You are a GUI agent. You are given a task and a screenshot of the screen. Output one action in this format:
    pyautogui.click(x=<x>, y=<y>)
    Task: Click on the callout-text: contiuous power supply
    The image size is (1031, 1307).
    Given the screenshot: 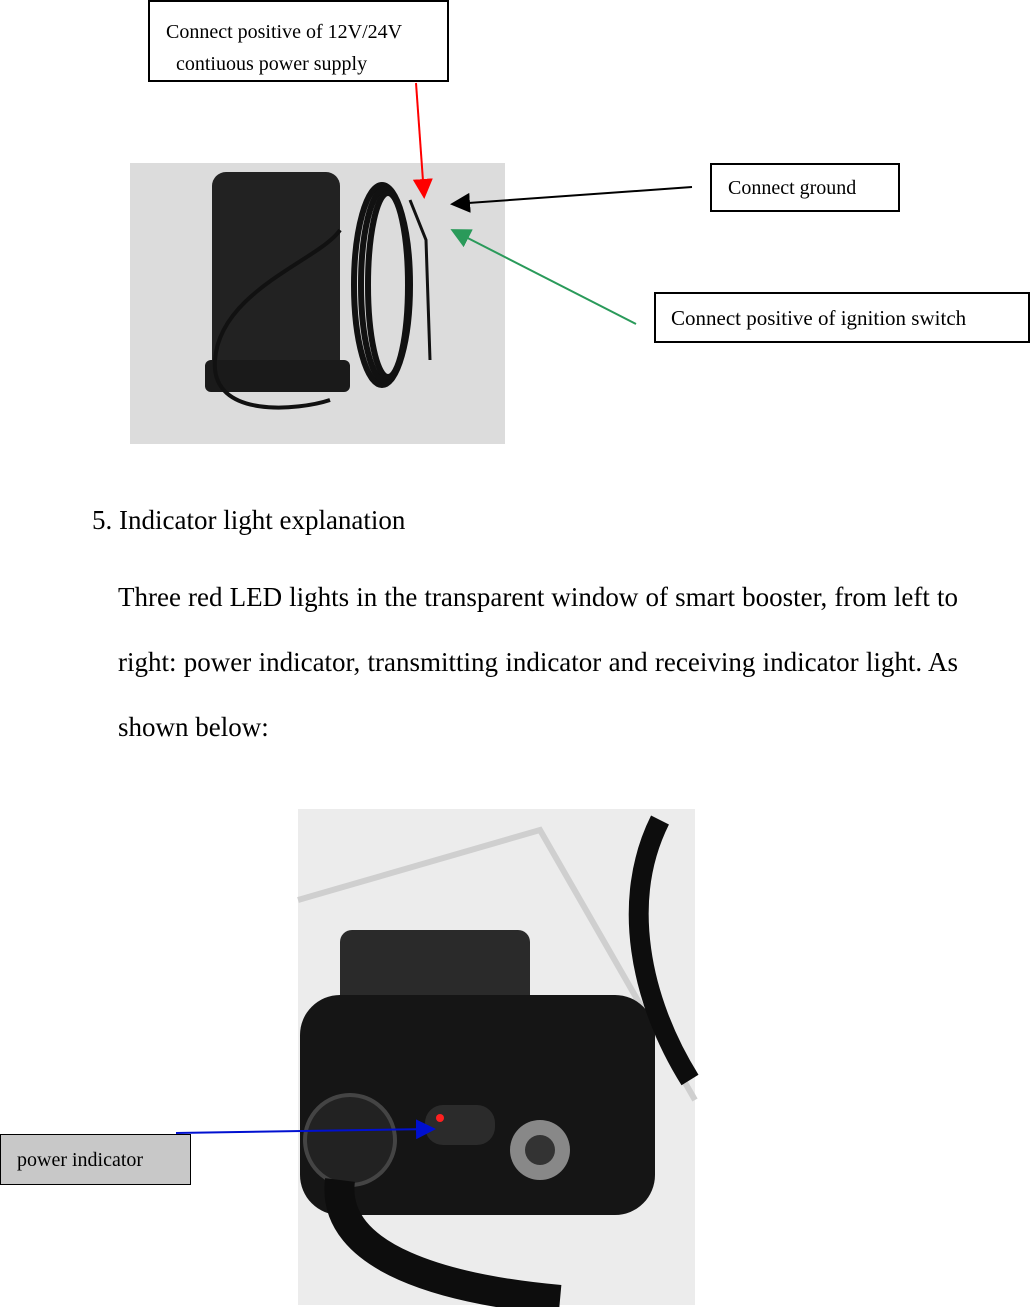 What is the action you would take?
    pyautogui.click(x=272, y=64)
    